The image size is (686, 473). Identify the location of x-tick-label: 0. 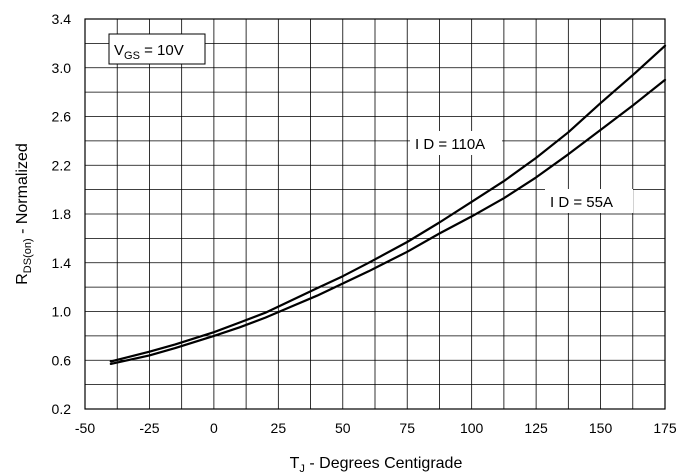
(214, 428).